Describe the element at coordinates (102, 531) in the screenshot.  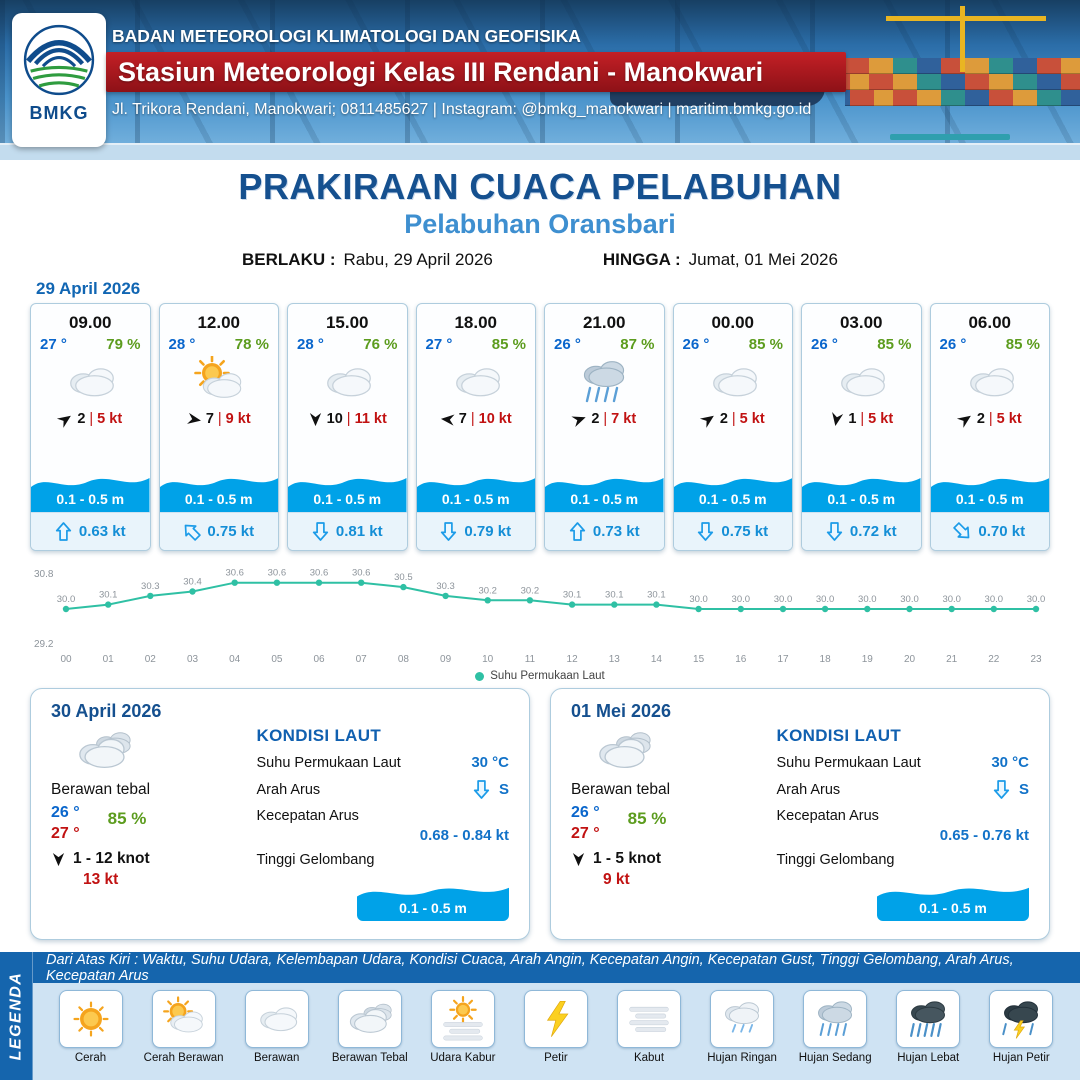
I see `current-speed: 0.63 kt` at that location.